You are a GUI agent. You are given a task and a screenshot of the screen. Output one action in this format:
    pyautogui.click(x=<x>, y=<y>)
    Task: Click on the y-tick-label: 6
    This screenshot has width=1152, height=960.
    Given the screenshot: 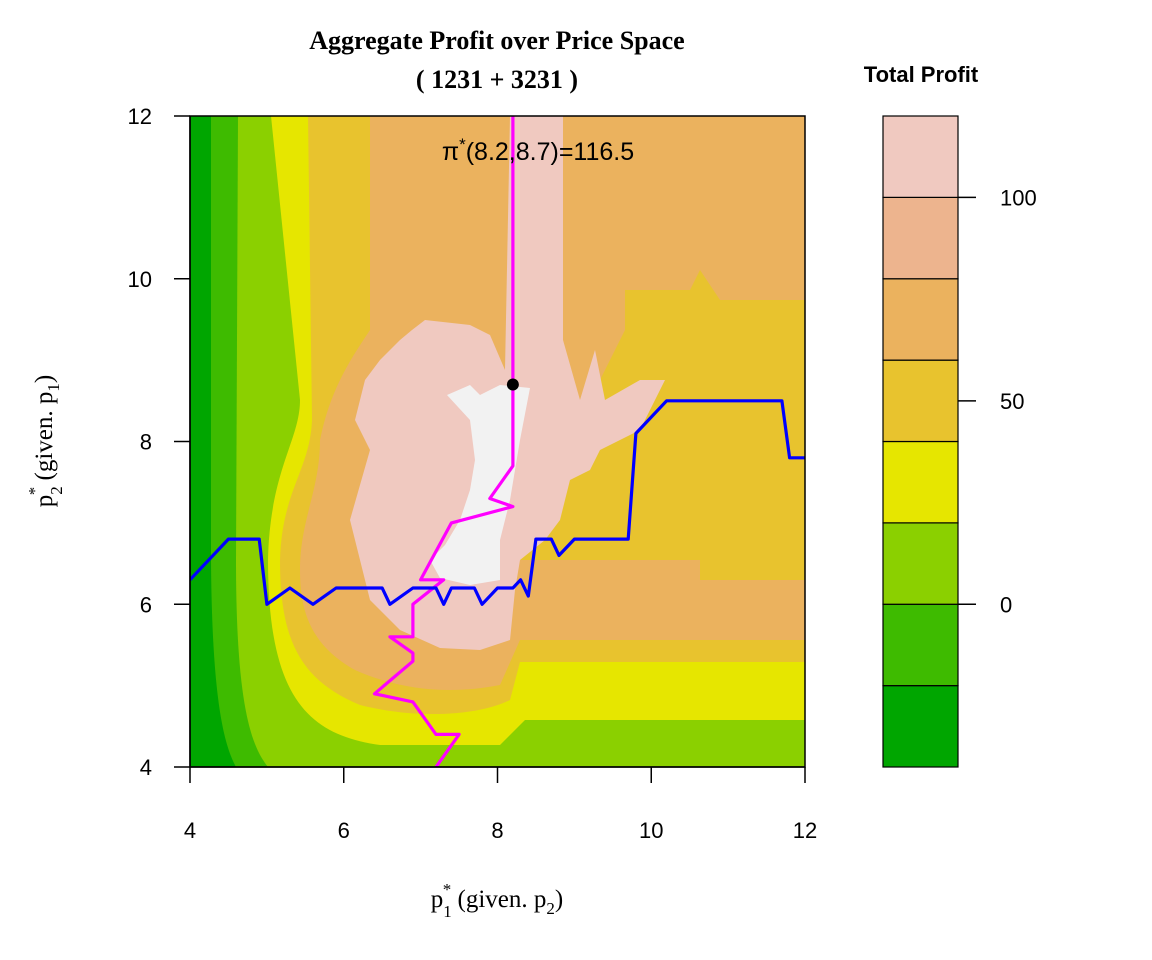 What is the action you would take?
    pyautogui.click(x=146, y=604)
    